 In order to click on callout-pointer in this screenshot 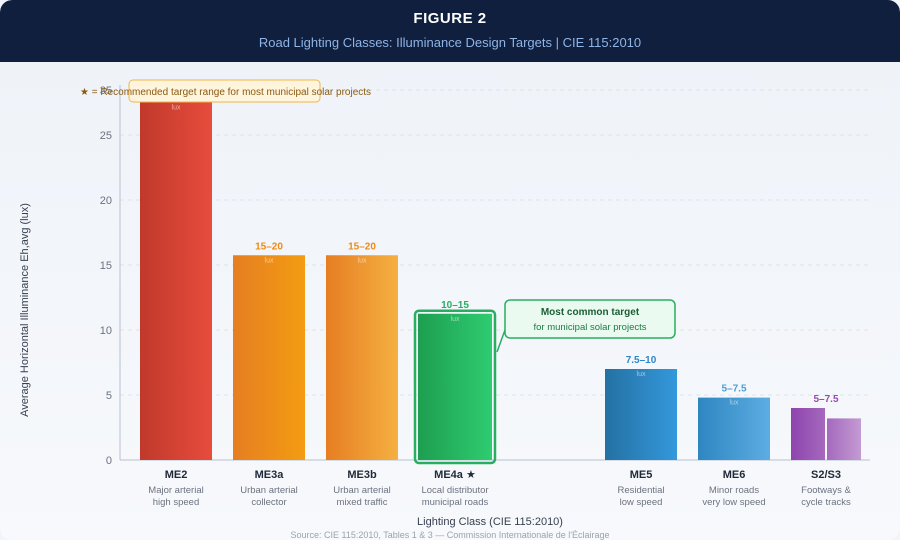, I will do `click(501, 341)`.